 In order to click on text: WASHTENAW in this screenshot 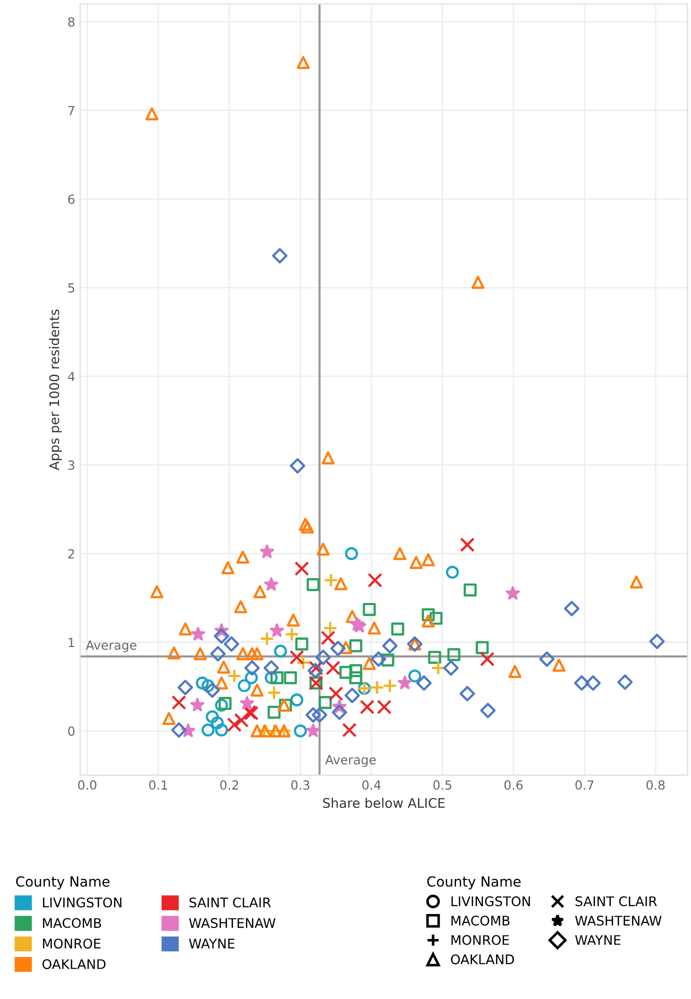, I will do `click(618, 921)`.